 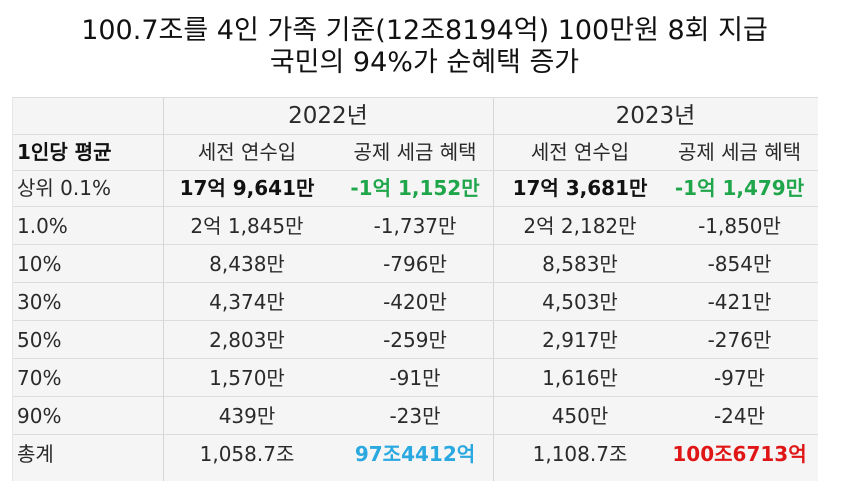 I want to click on income-2023: 450만, so click(x=580, y=416).